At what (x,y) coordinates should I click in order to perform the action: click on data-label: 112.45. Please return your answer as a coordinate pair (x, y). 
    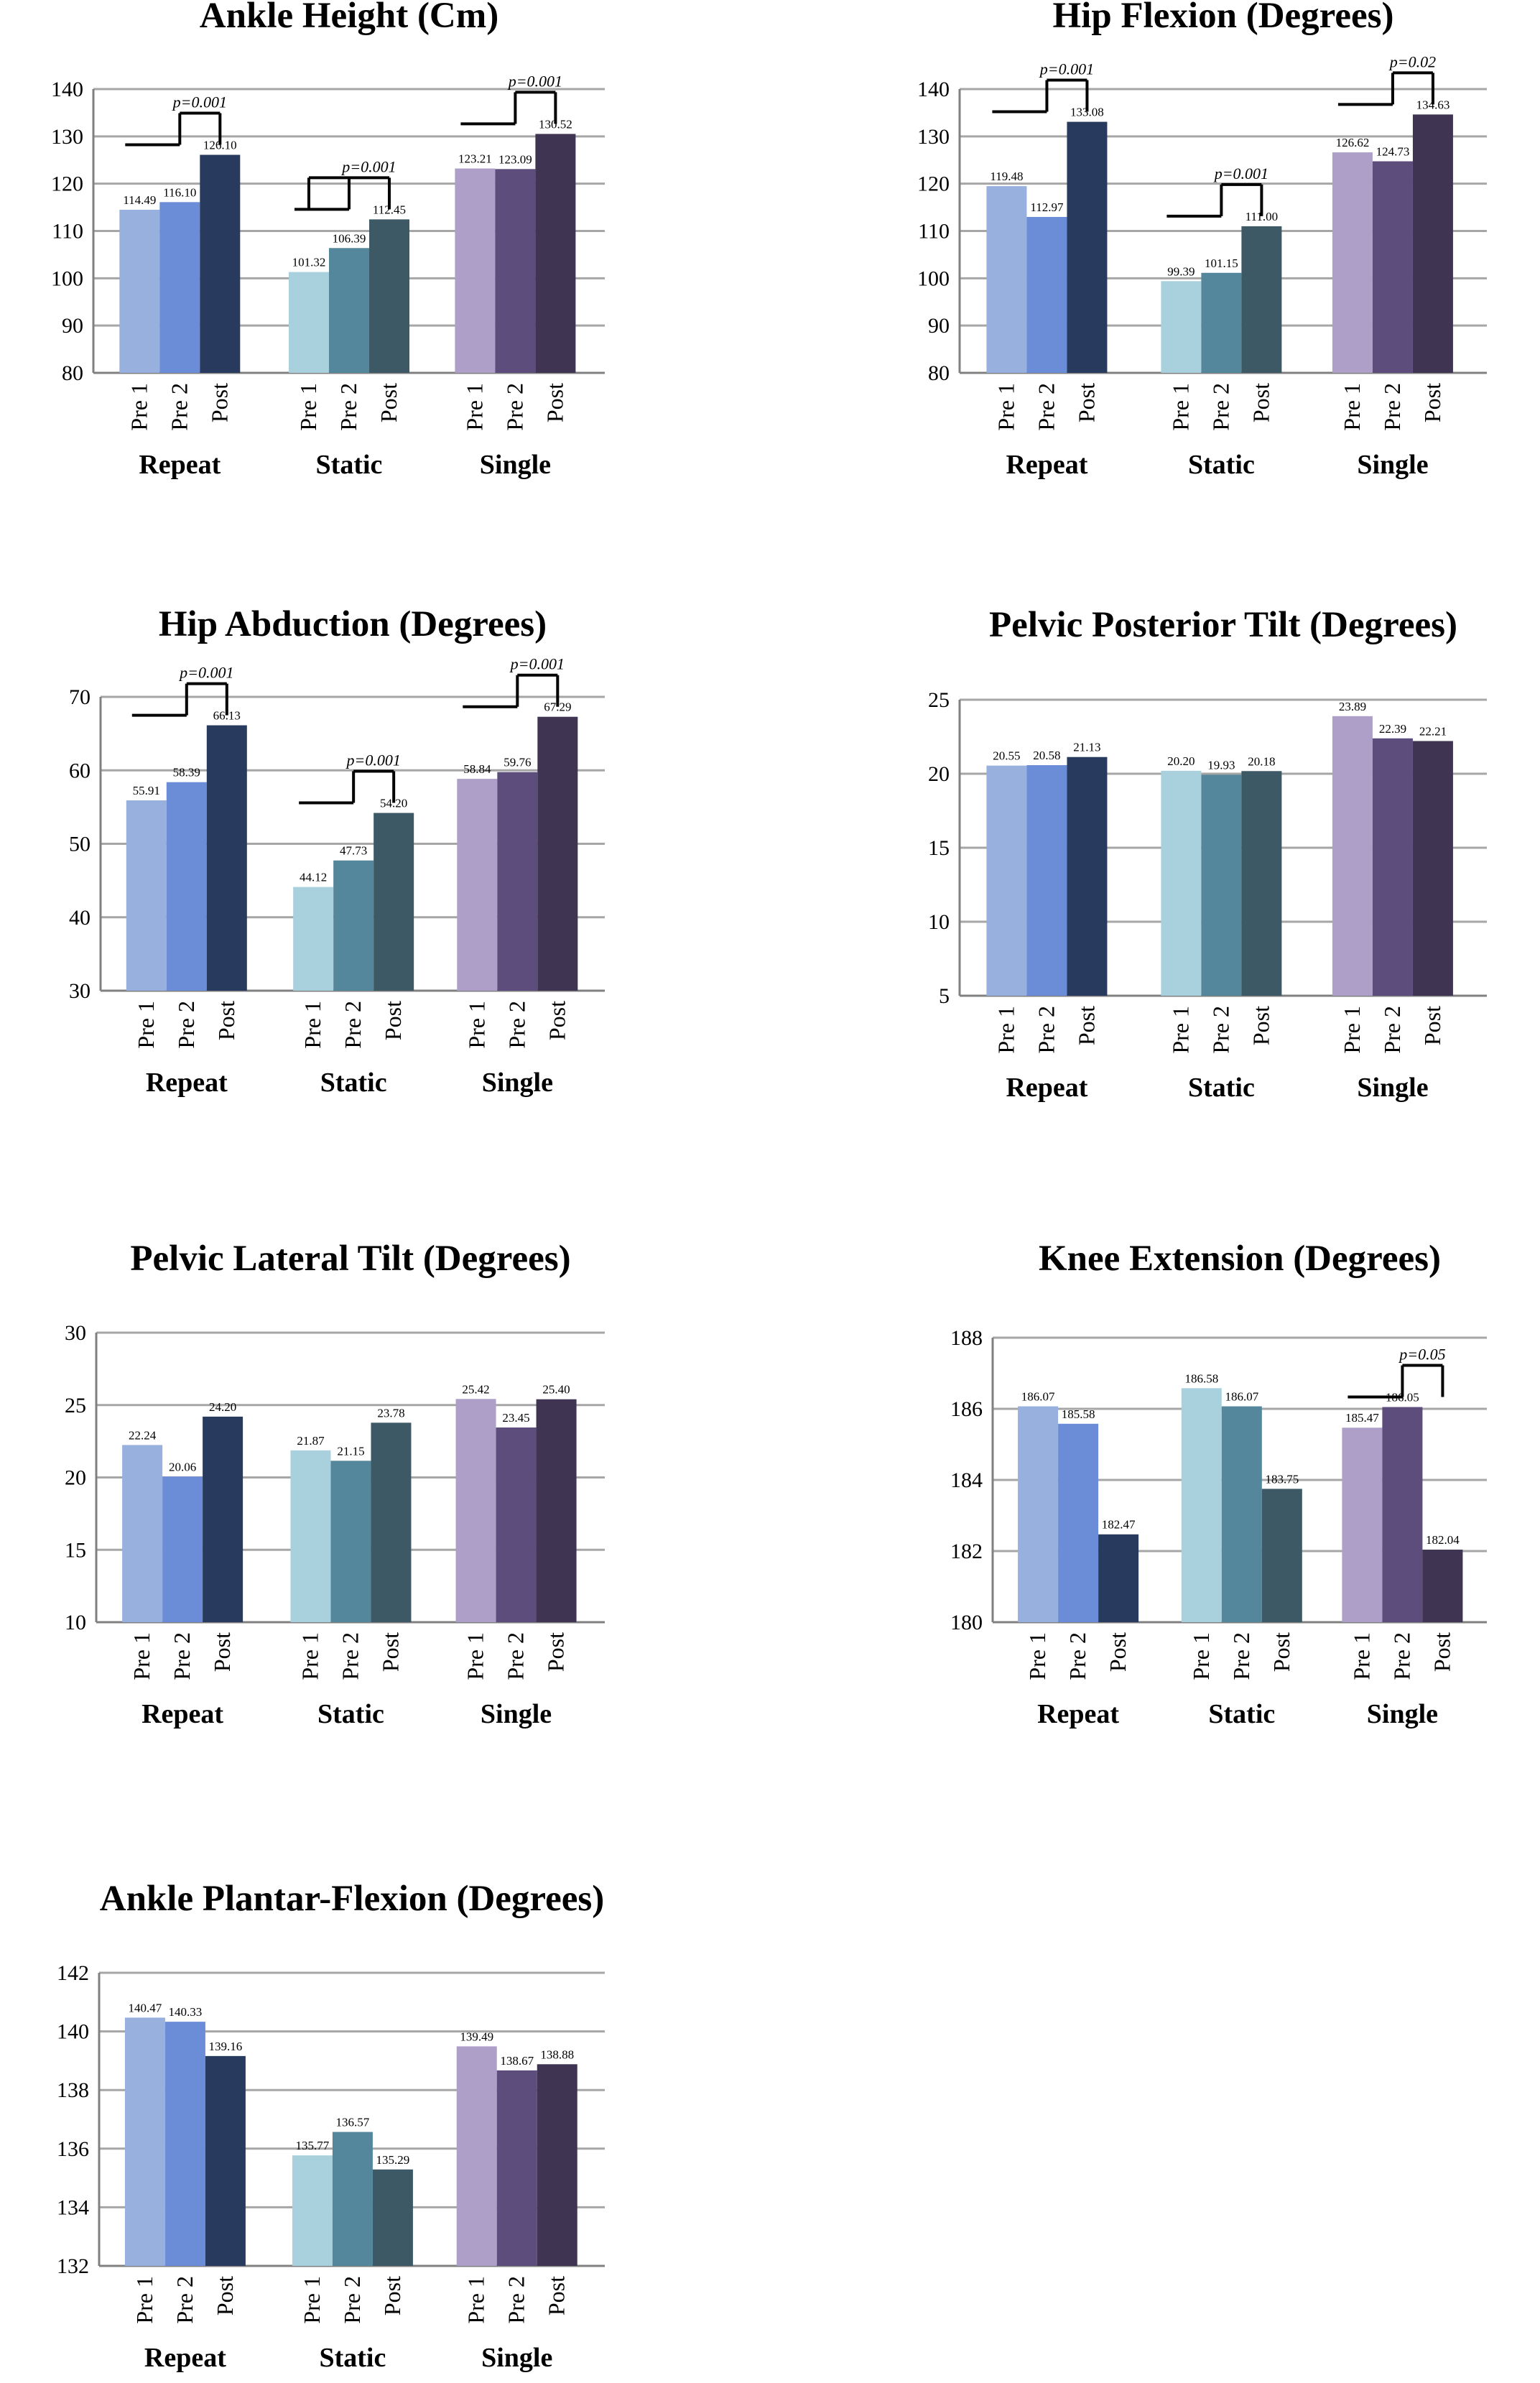
    Looking at the image, I should click on (390, 209).